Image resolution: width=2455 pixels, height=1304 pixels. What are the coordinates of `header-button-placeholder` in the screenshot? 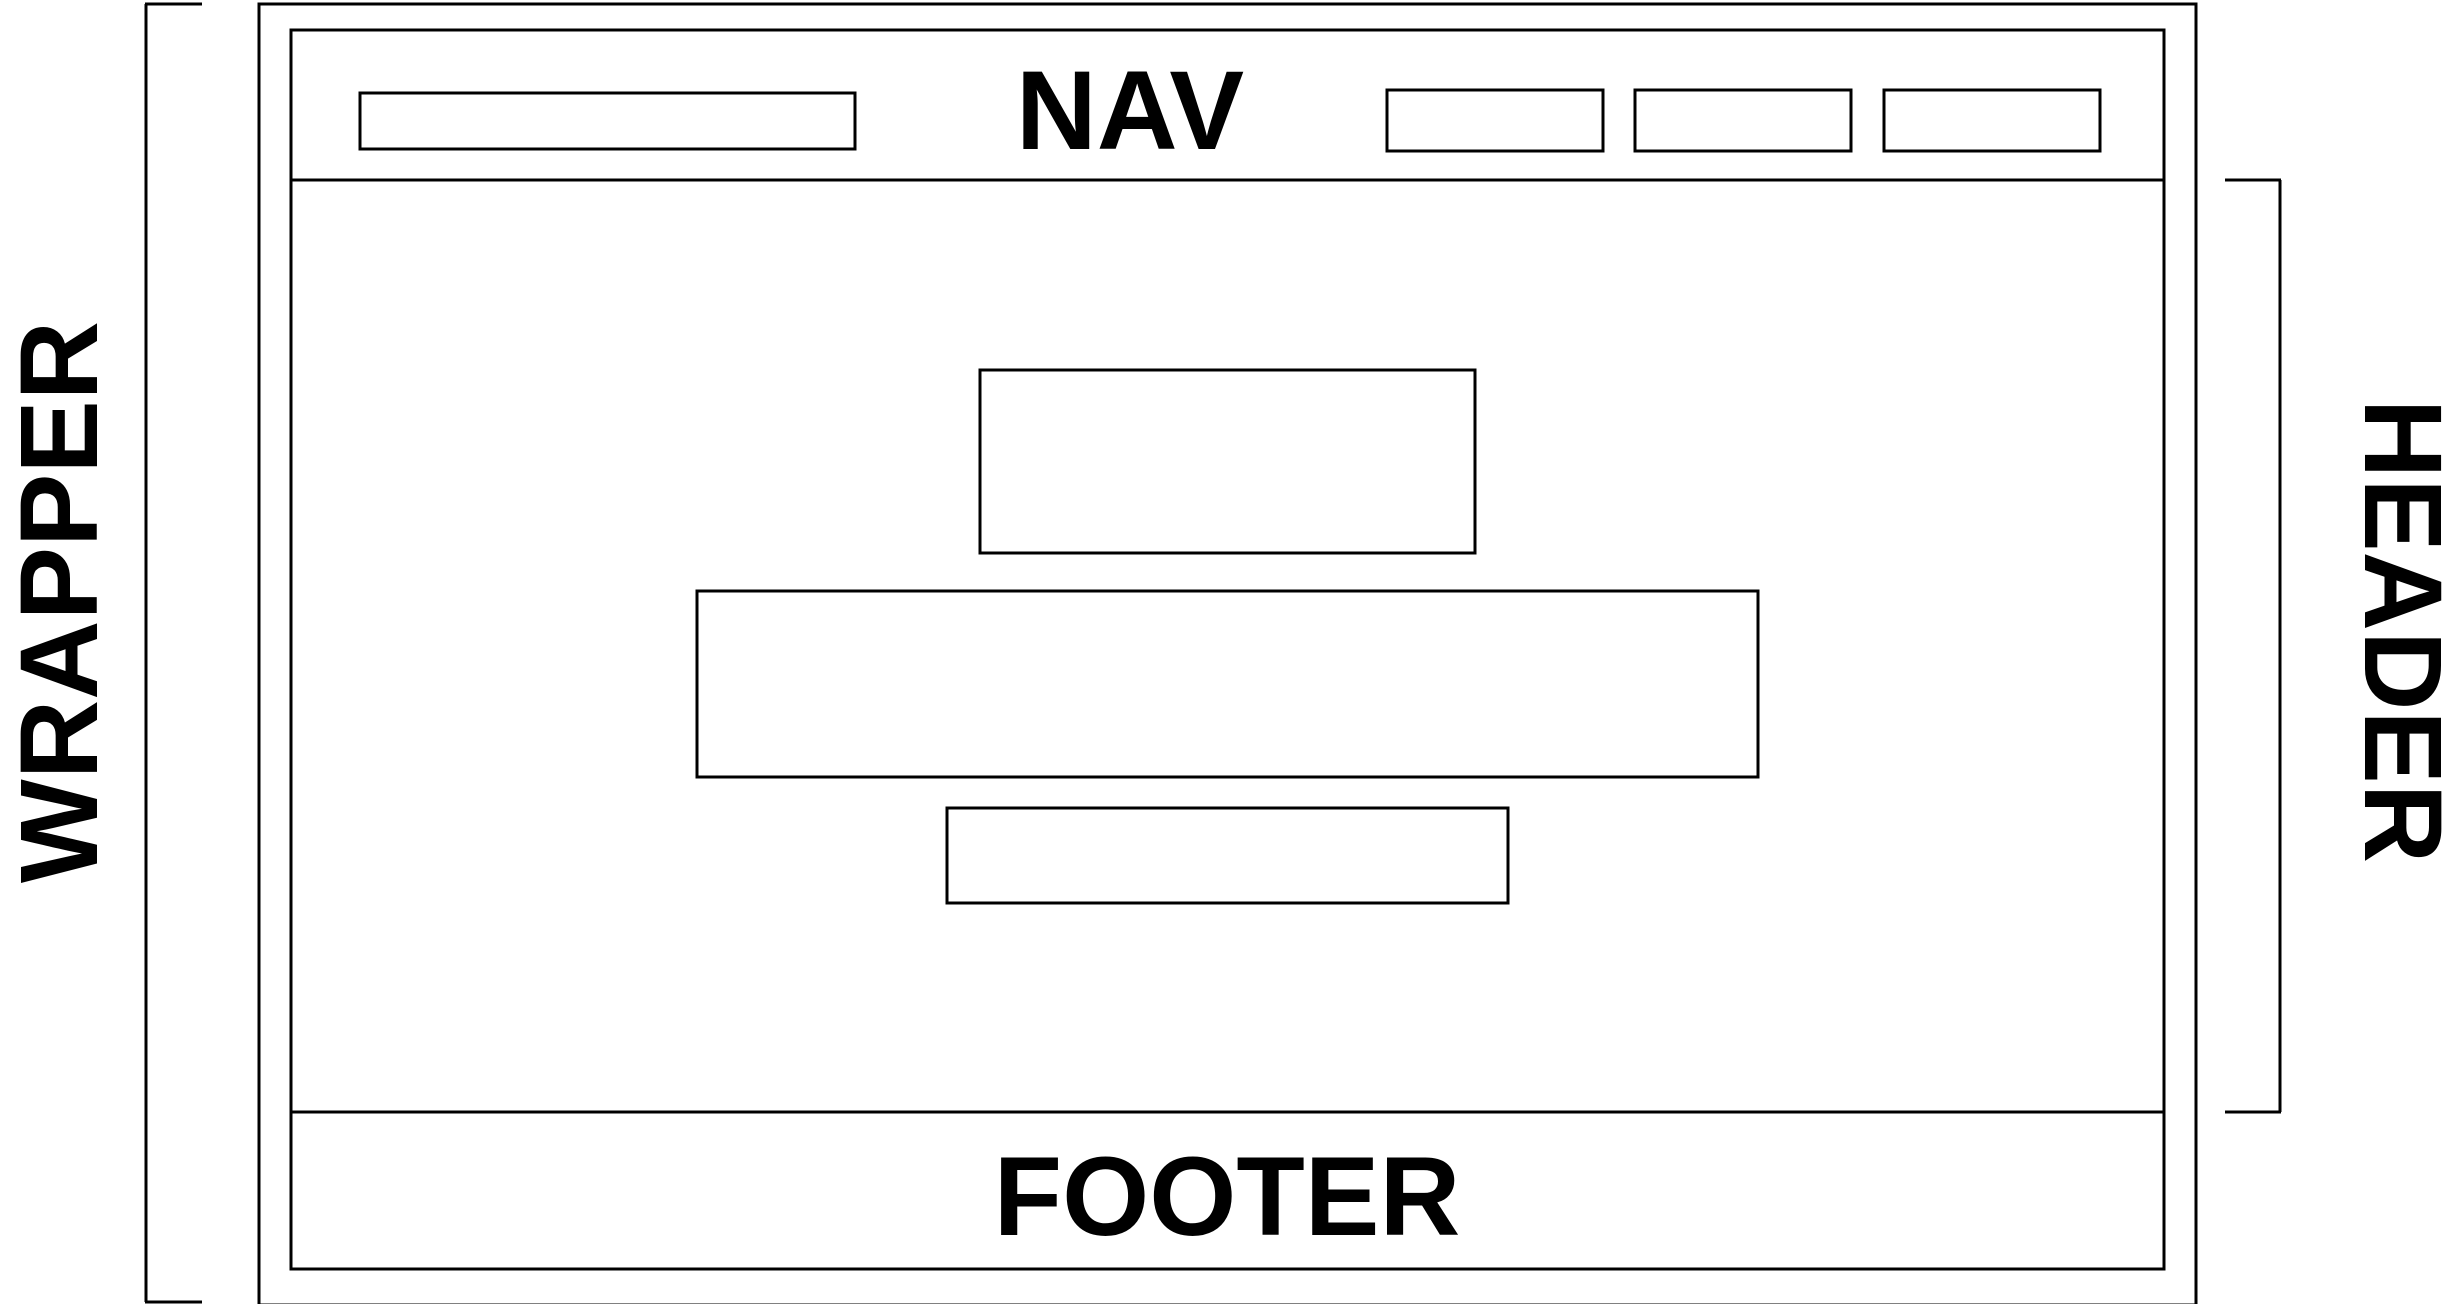 It's located at (1227, 855).